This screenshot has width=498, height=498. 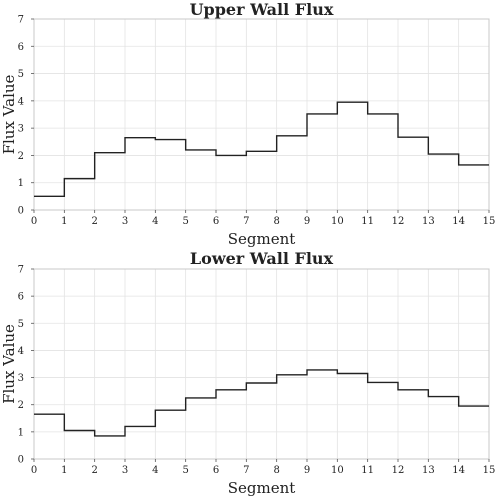 I want to click on step-series-line, so click(x=261, y=403).